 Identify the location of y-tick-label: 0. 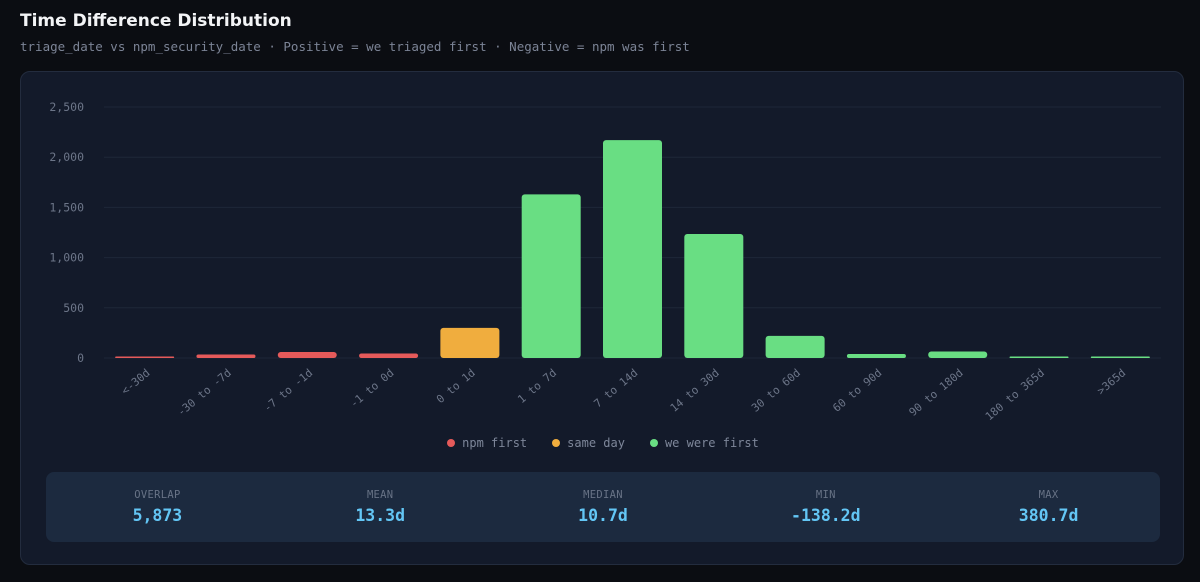
(80, 358).